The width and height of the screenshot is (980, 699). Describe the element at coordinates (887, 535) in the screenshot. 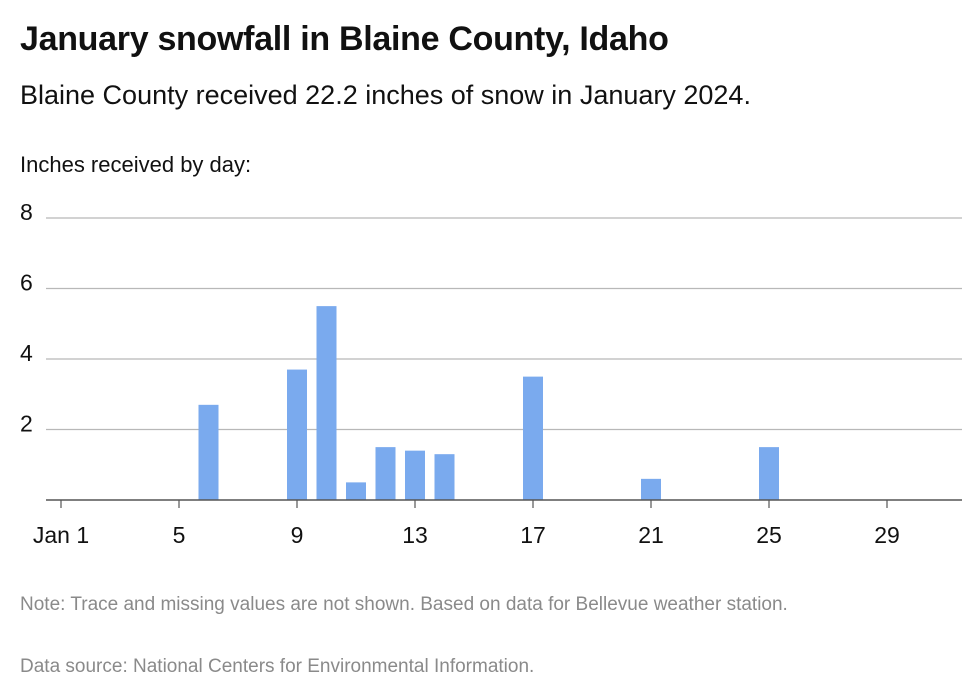

I see `x-tick-label: 29` at that location.